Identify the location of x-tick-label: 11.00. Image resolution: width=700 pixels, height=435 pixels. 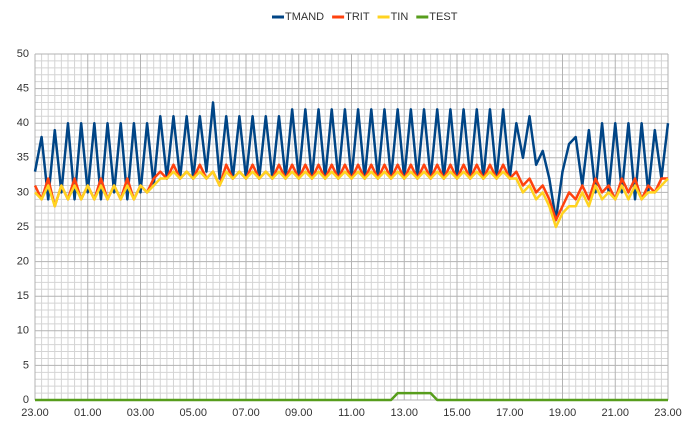
(351, 413).